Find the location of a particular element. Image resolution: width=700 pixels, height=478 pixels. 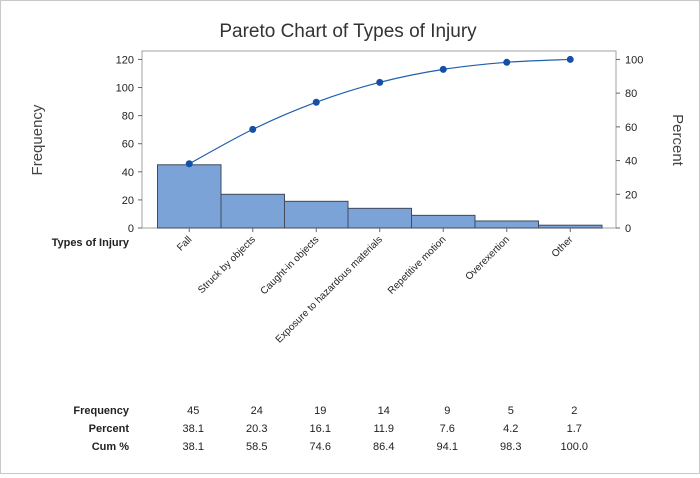

x-tick-label: Struck by objects is located at coordinates (227, 265).